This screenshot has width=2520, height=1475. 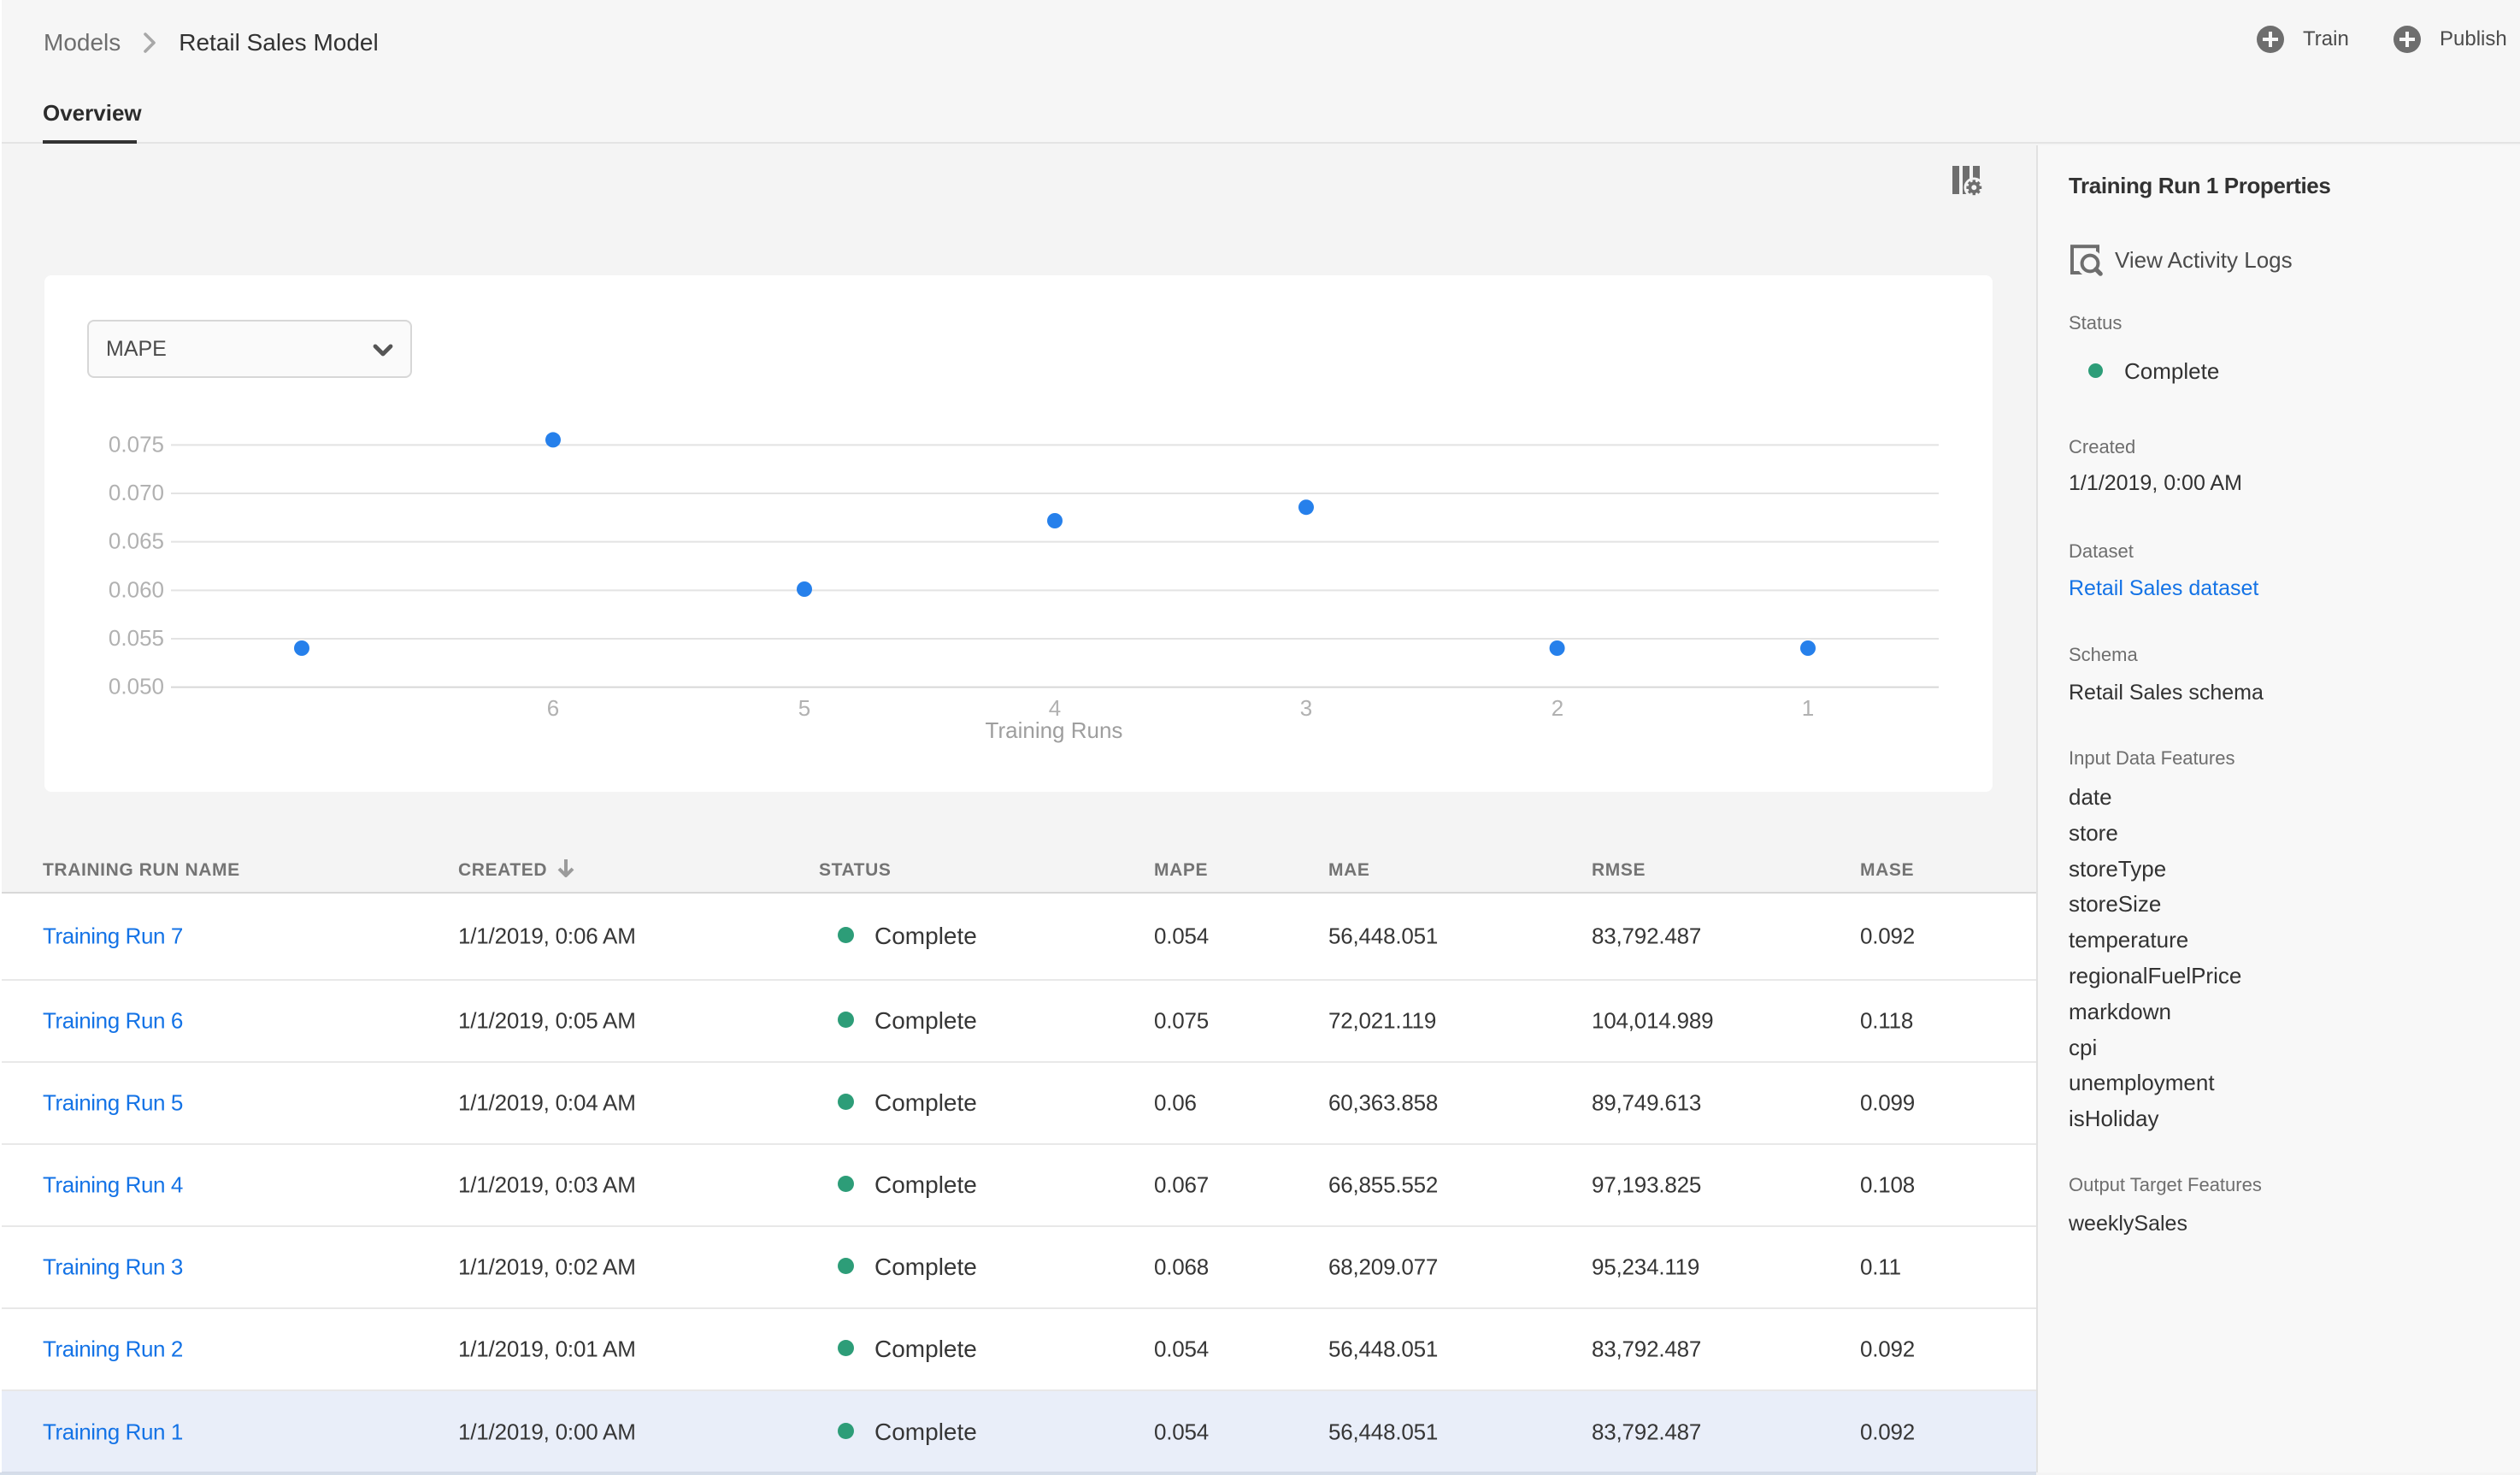 I want to click on svg-text: 6, so click(x=553, y=708).